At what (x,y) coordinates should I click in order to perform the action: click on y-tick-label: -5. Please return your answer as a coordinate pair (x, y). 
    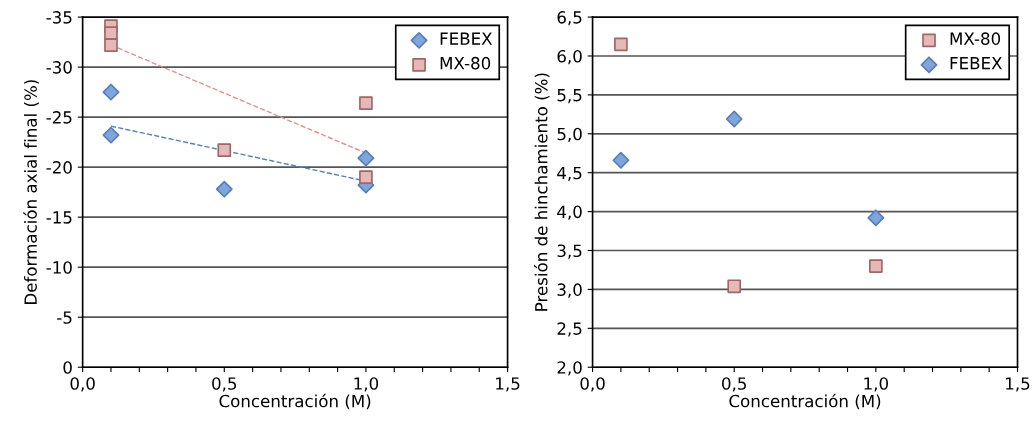
    Looking at the image, I should click on (64, 317).